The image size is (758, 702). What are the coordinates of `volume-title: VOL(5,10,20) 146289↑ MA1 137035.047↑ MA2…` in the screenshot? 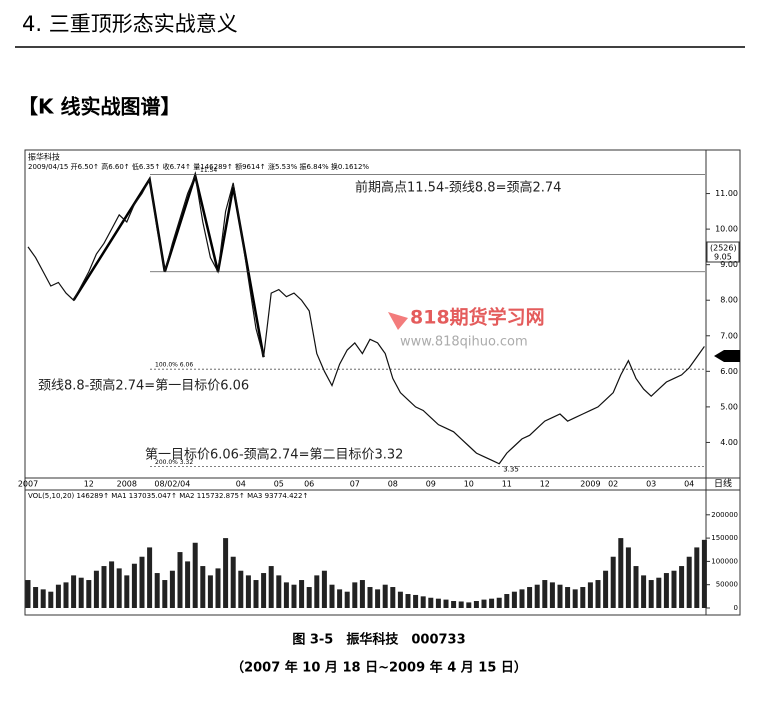 It's located at (168, 496).